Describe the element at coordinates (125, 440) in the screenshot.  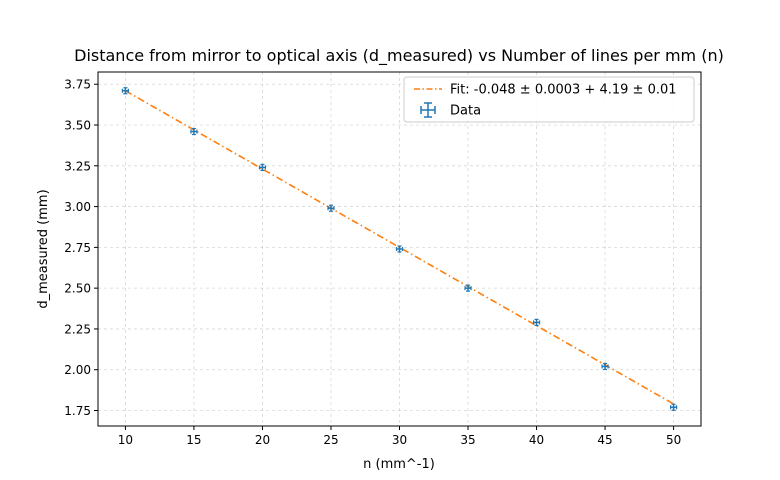
I see `x-tick-label: 10` at that location.